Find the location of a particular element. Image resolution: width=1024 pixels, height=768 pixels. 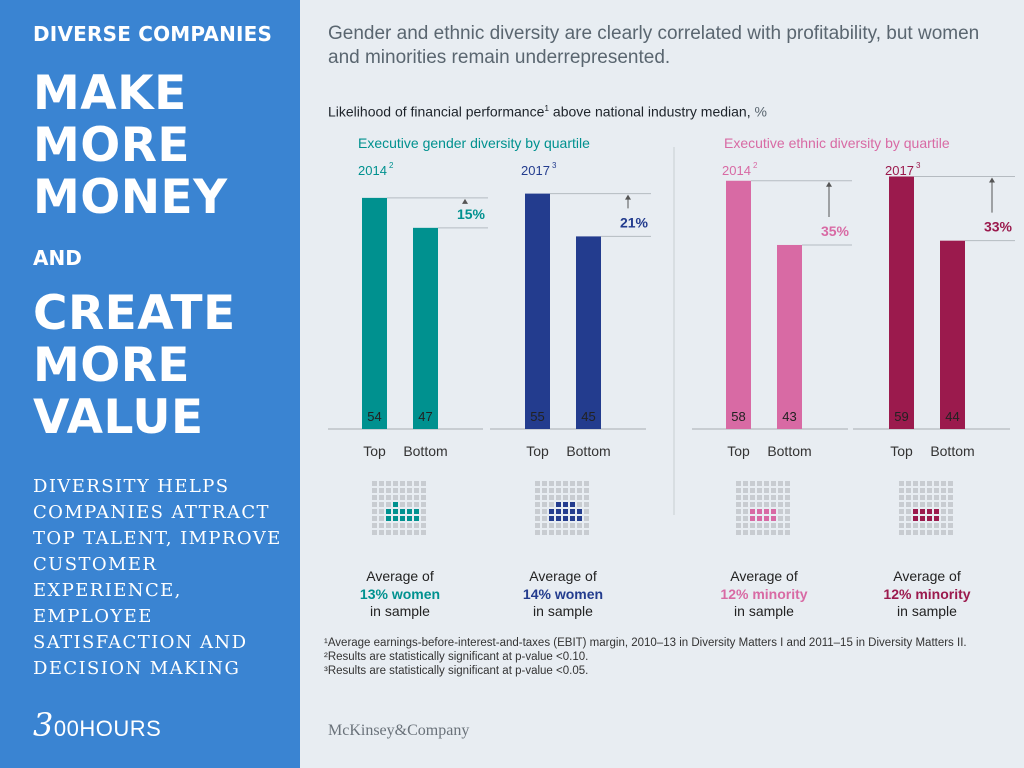

bar-value-label: 45 is located at coordinates (588, 416).